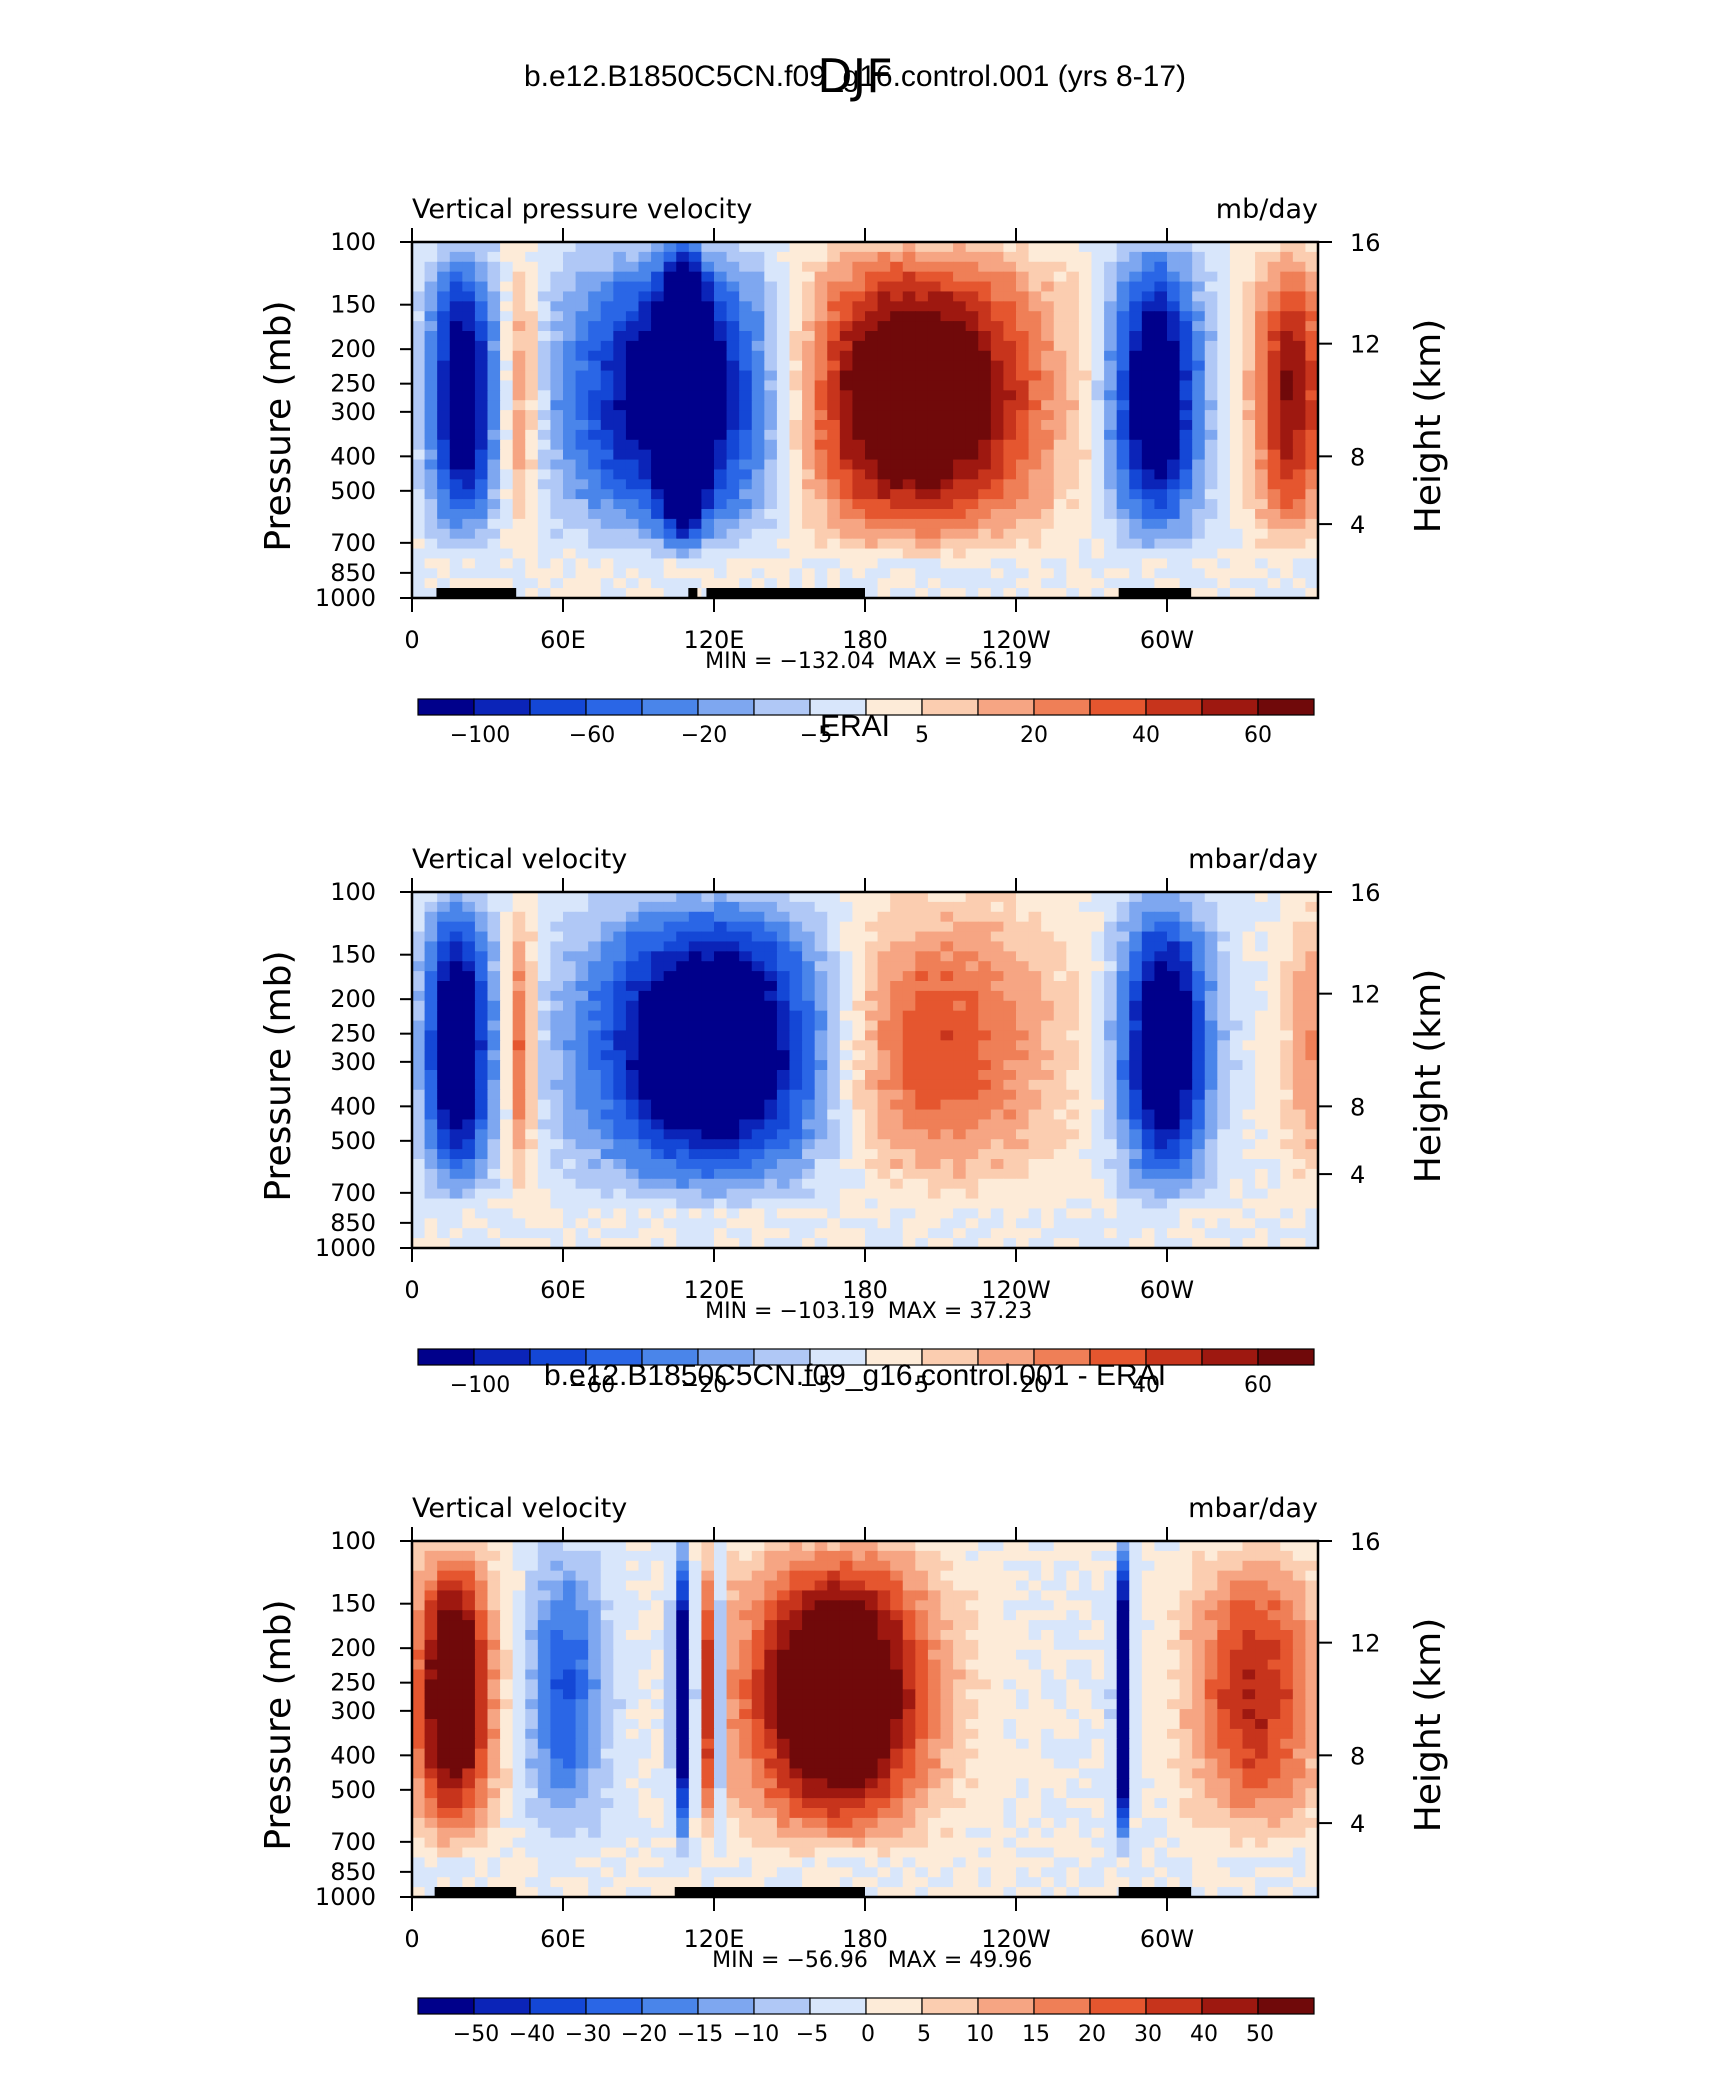  Describe the element at coordinates (816, 735) in the screenshot. I see `colorbar-label: −5` at that location.